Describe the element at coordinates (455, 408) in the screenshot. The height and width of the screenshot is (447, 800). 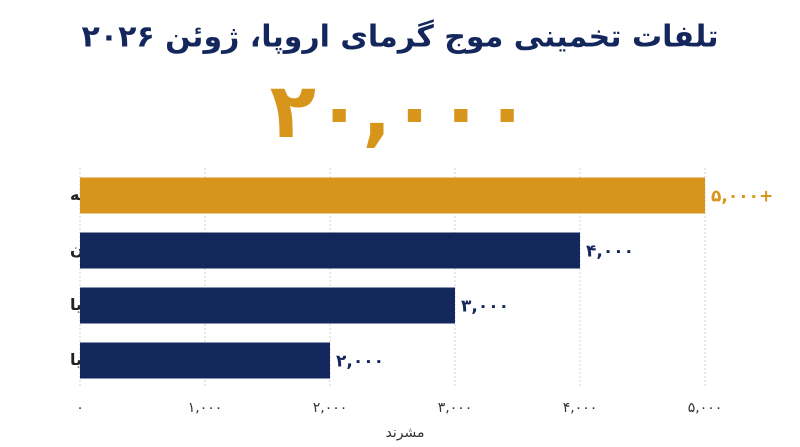
I see `x-tick-label: ۳,۰۰۰` at that location.